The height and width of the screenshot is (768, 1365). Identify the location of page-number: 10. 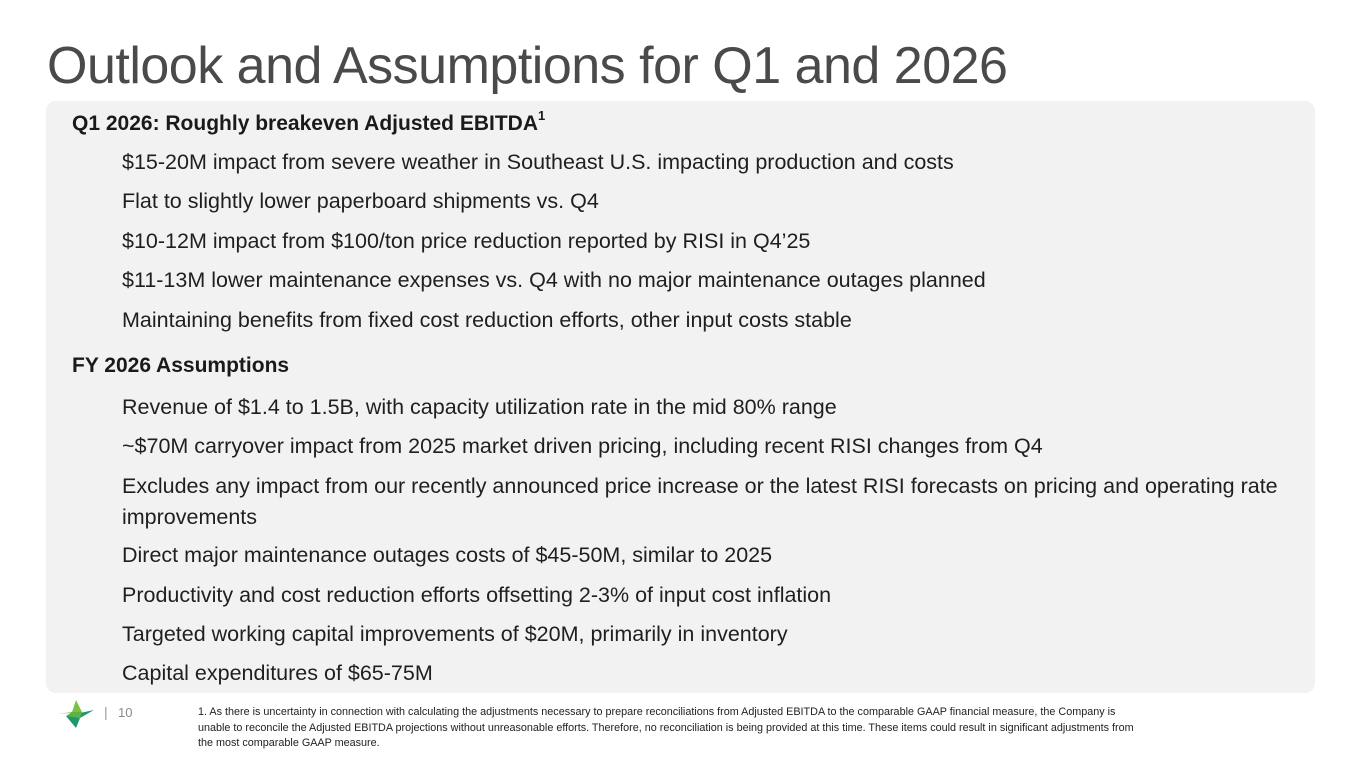
(125, 712).